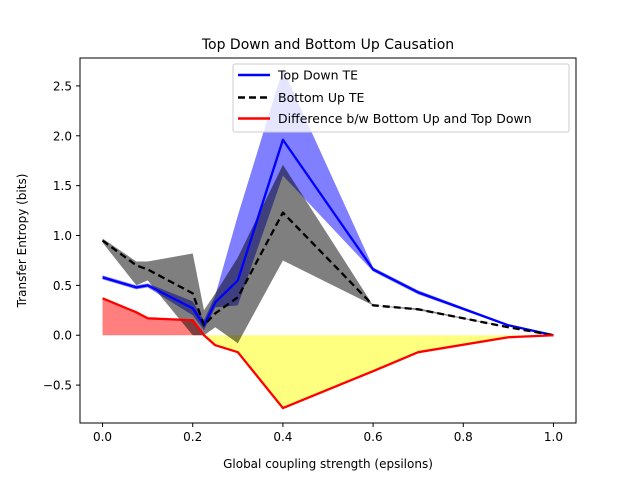  I want to click on y-axis-label: Transfer Entropy (bits), so click(22, 241).